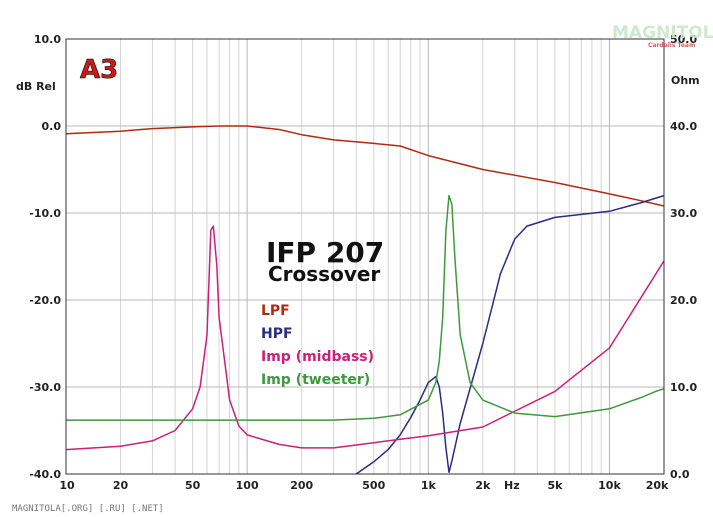 The image size is (713, 517). Describe the element at coordinates (324, 274) in the screenshot. I see `chart-subtitle: Crossover` at that location.